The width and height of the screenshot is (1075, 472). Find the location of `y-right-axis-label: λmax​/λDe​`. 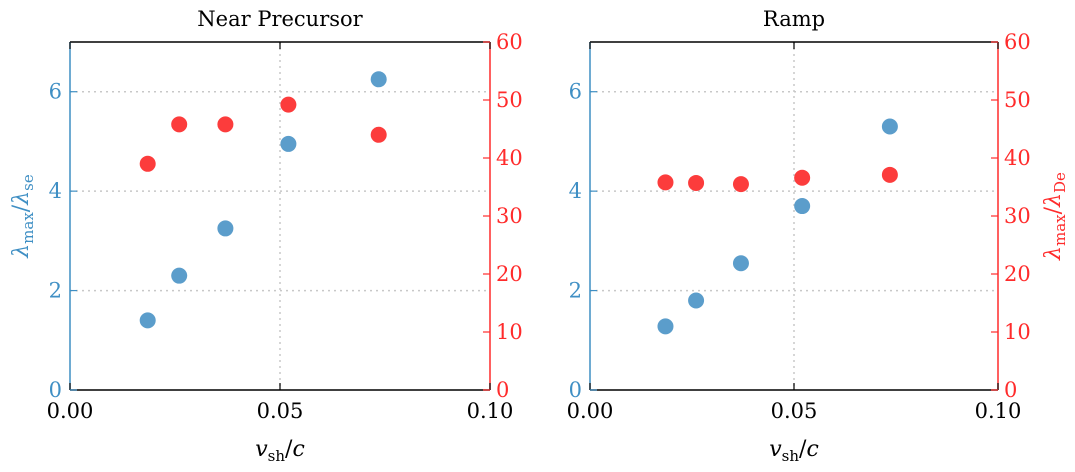

y-right-axis-label: λmax​/λDe​ is located at coordinates (1055, 216).